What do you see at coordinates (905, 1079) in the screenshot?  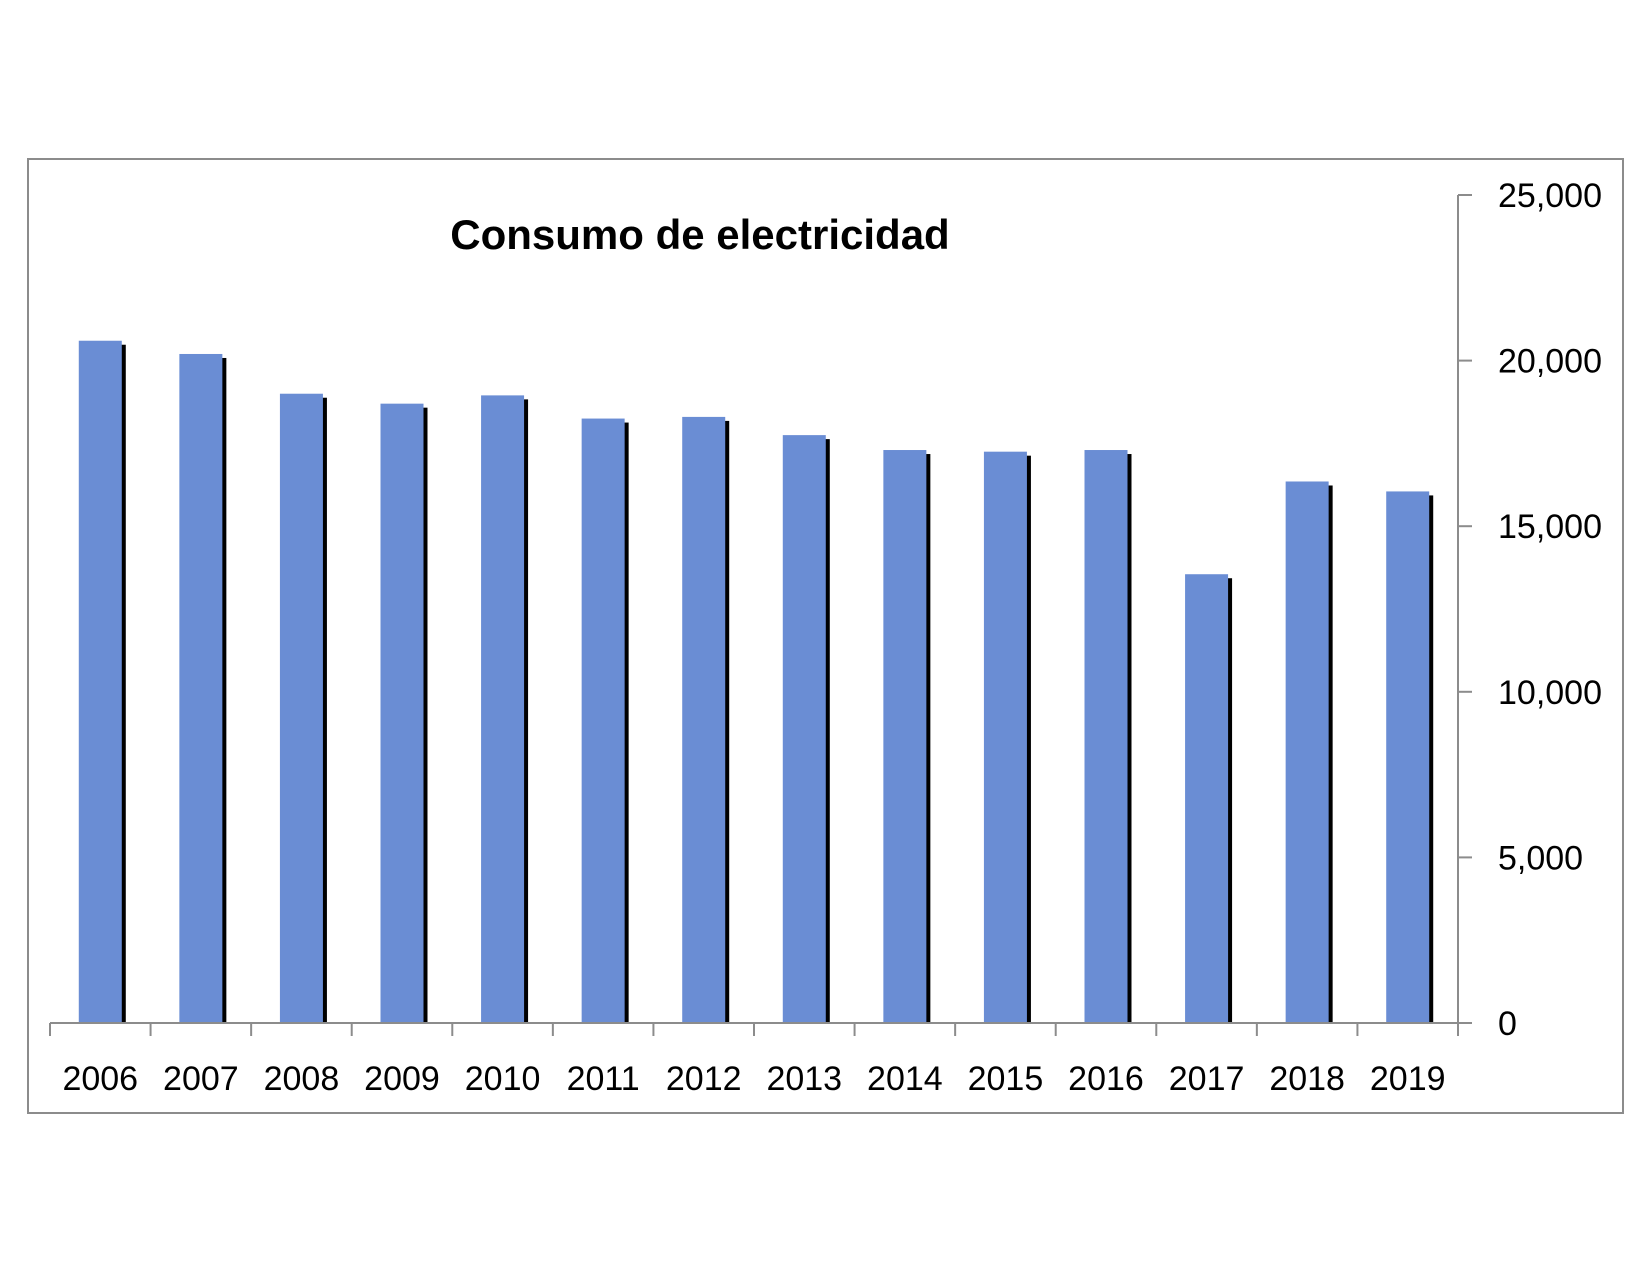 I see `x-tick-label: 2014` at bounding box center [905, 1079].